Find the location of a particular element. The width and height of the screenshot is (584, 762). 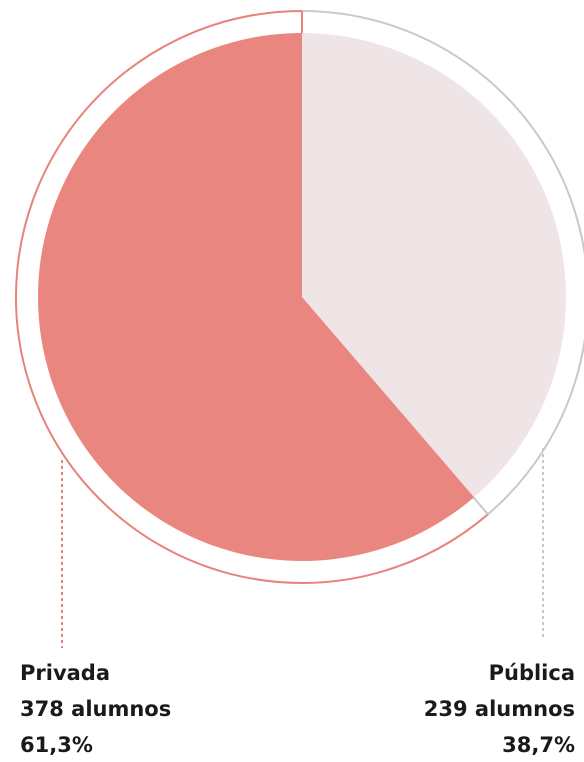

count-label: 239 alumnos is located at coordinates (499, 709).